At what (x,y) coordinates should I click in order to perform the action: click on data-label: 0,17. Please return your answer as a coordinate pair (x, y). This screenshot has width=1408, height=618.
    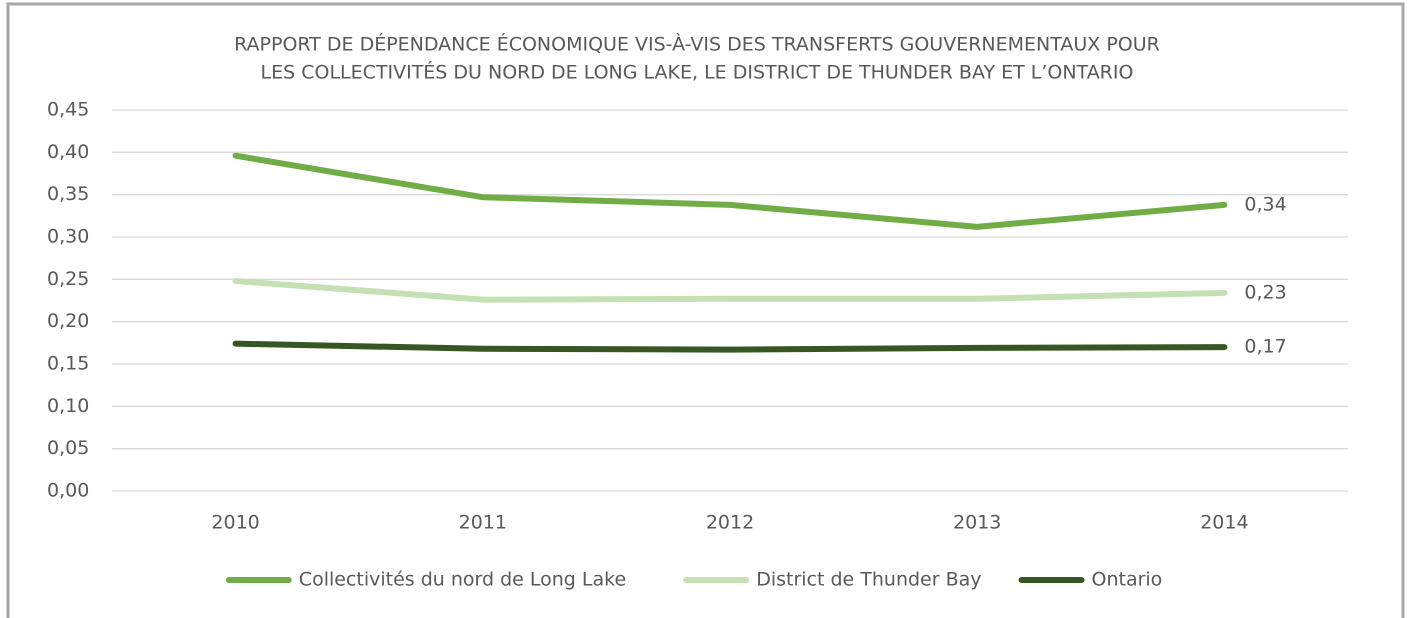
    Looking at the image, I should click on (1265, 347).